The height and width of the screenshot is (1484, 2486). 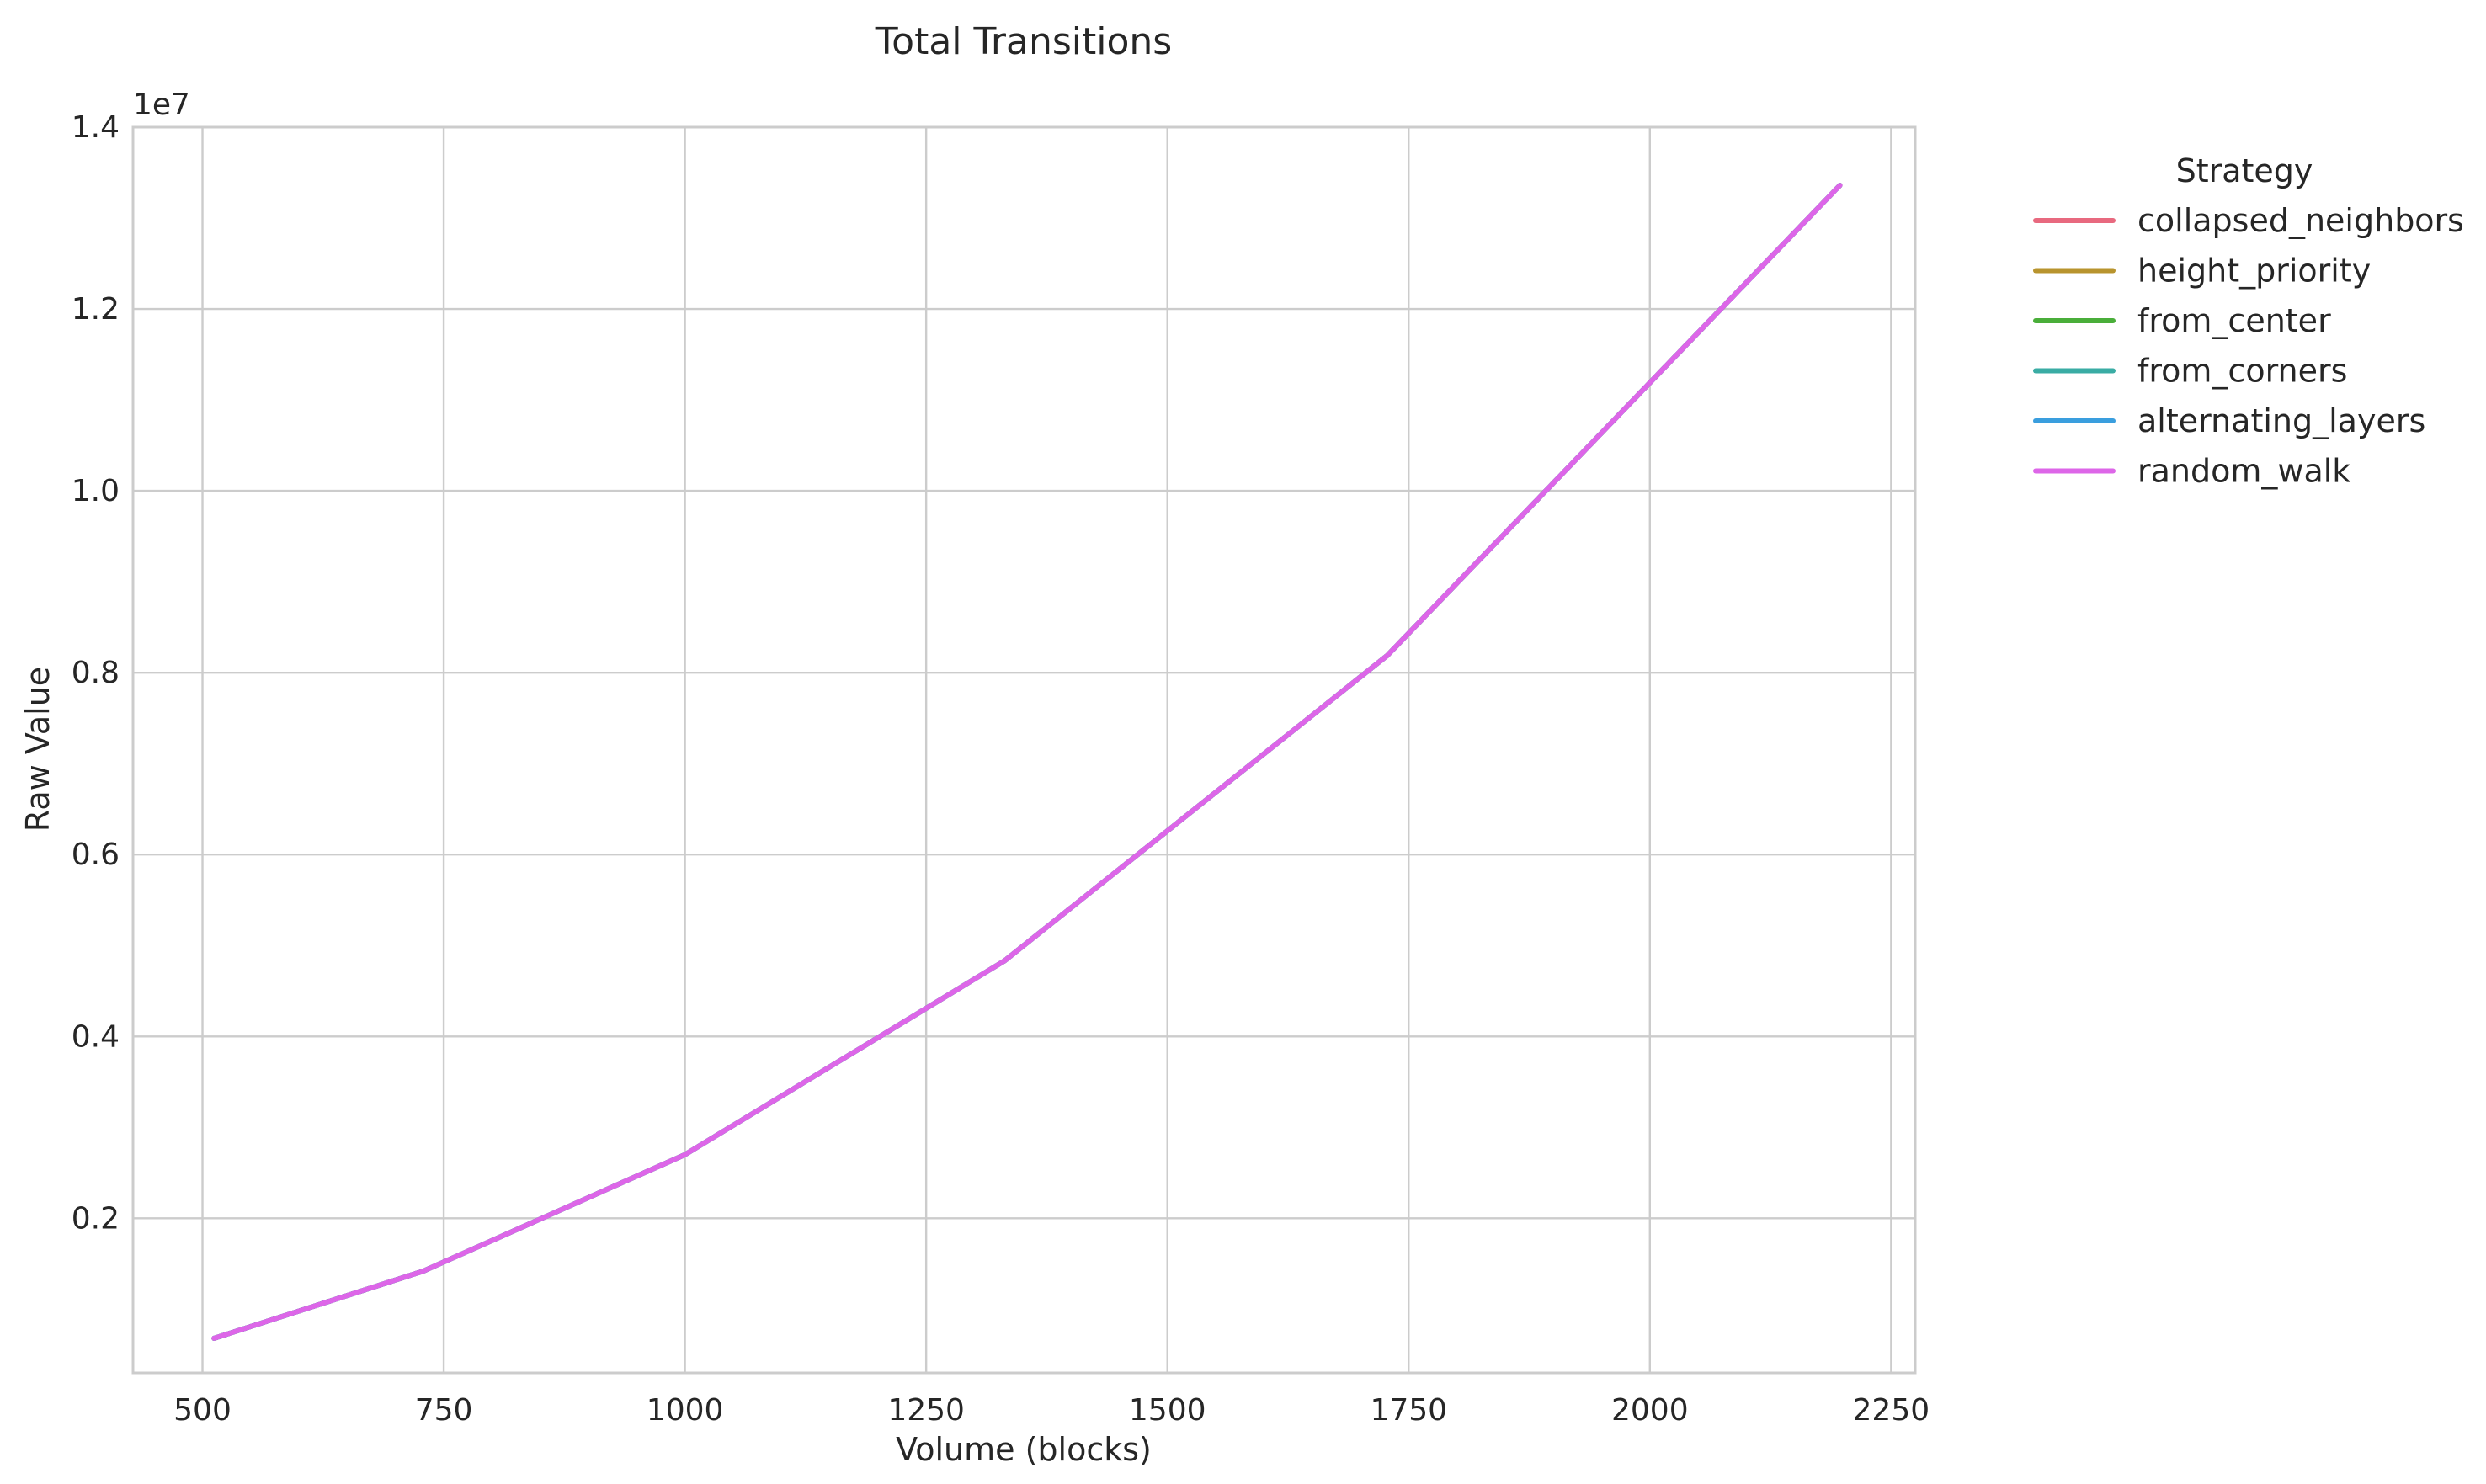 I want to click on legend-label: height_priority, so click(x=2254, y=271).